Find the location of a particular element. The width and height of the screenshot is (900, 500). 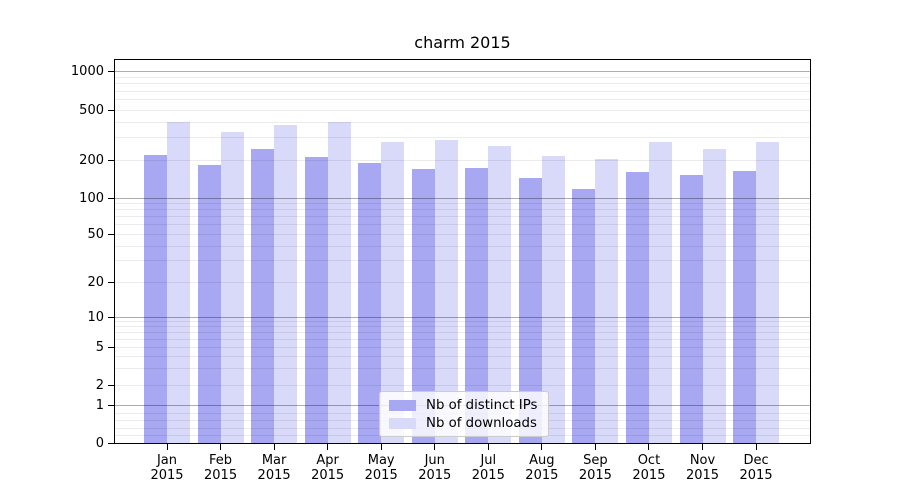

legend-item: Nb of downloads is located at coordinates (464, 423).